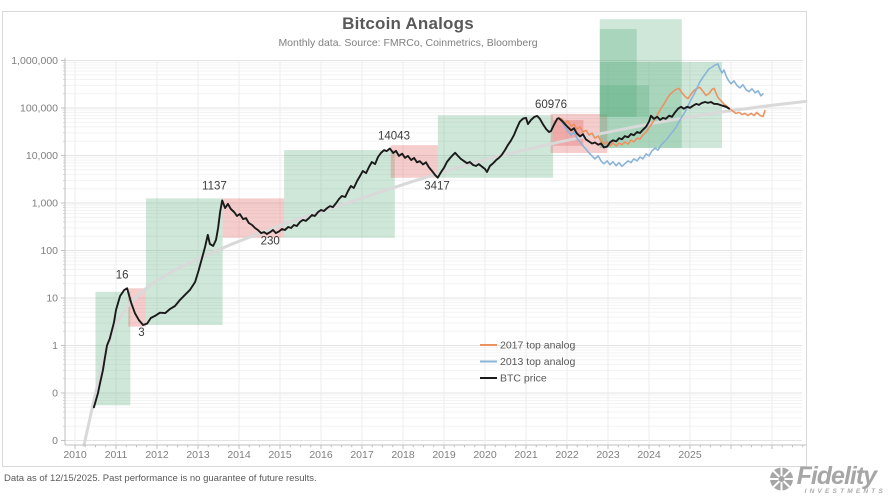 This screenshot has height=499, width=889. I want to click on x-tick-label: 2012, so click(157, 455).